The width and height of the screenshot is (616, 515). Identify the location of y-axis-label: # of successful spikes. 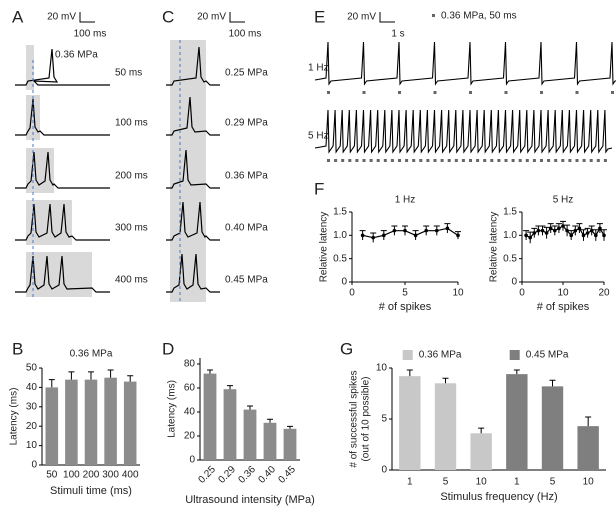
(354, 418).